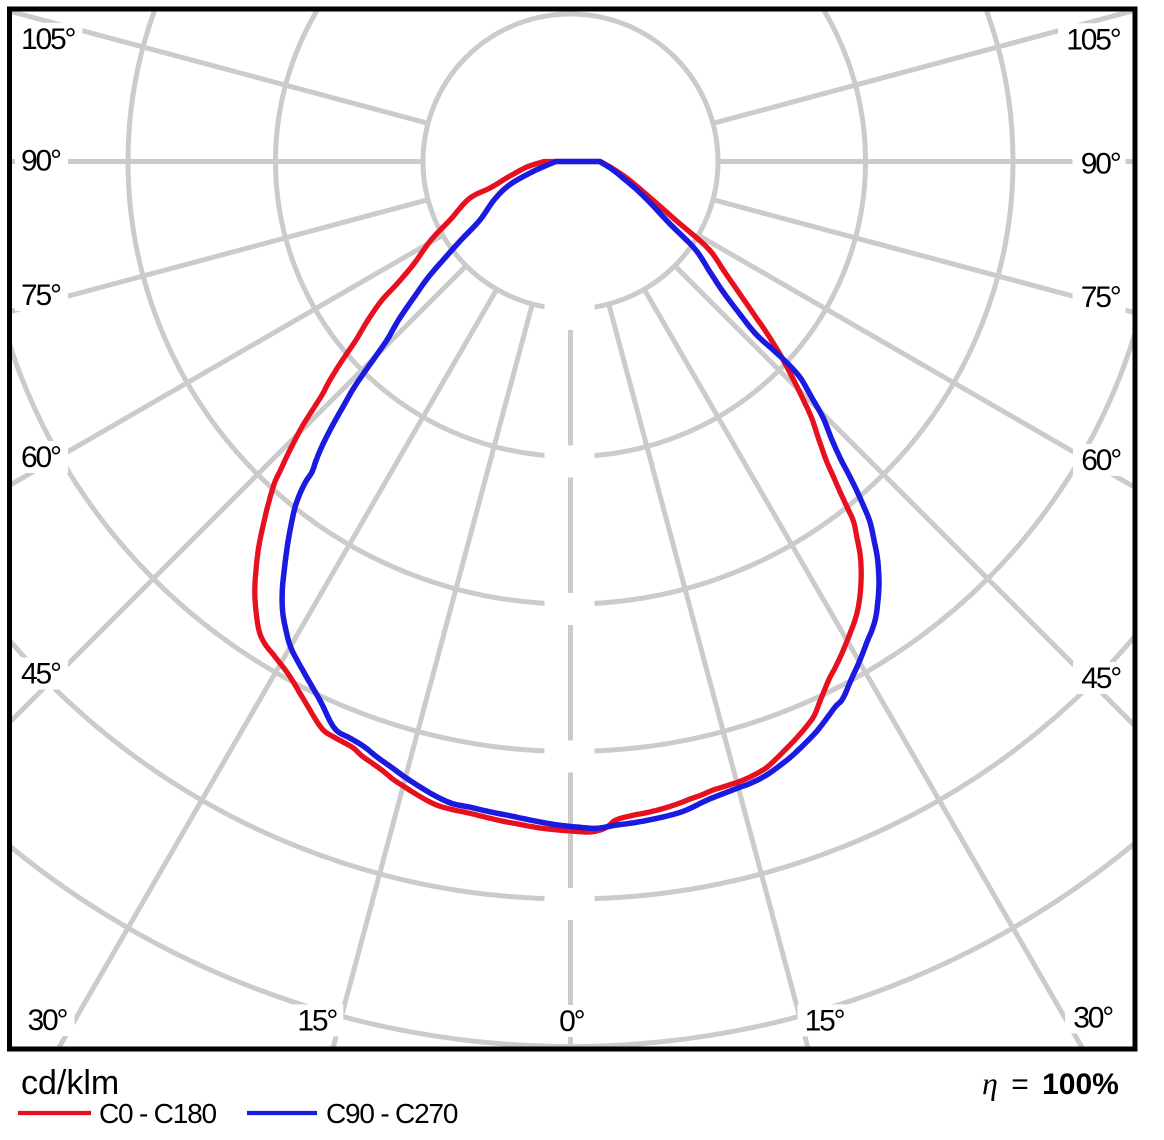  Describe the element at coordinates (571, 1021) in the screenshot. I see `svg-text: 0°` at that location.